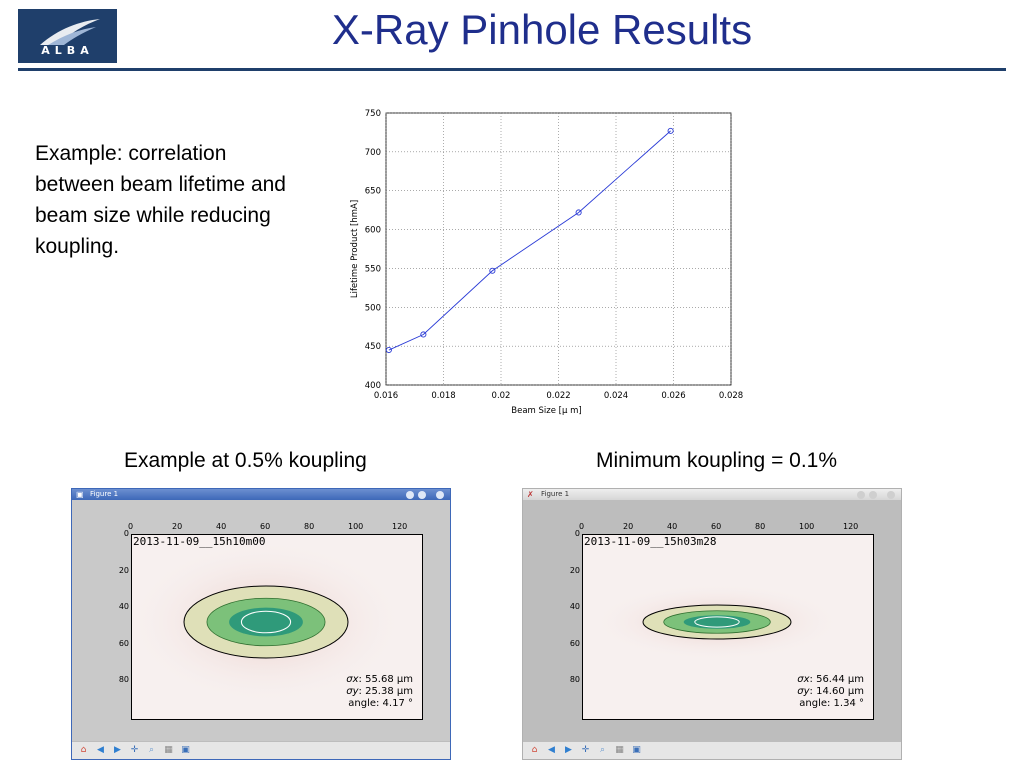 The height and width of the screenshot is (768, 1024). Describe the element at coordinates (380, 703) in the screenshot. I see `angle-value: angle: 4.17 °` at that location.